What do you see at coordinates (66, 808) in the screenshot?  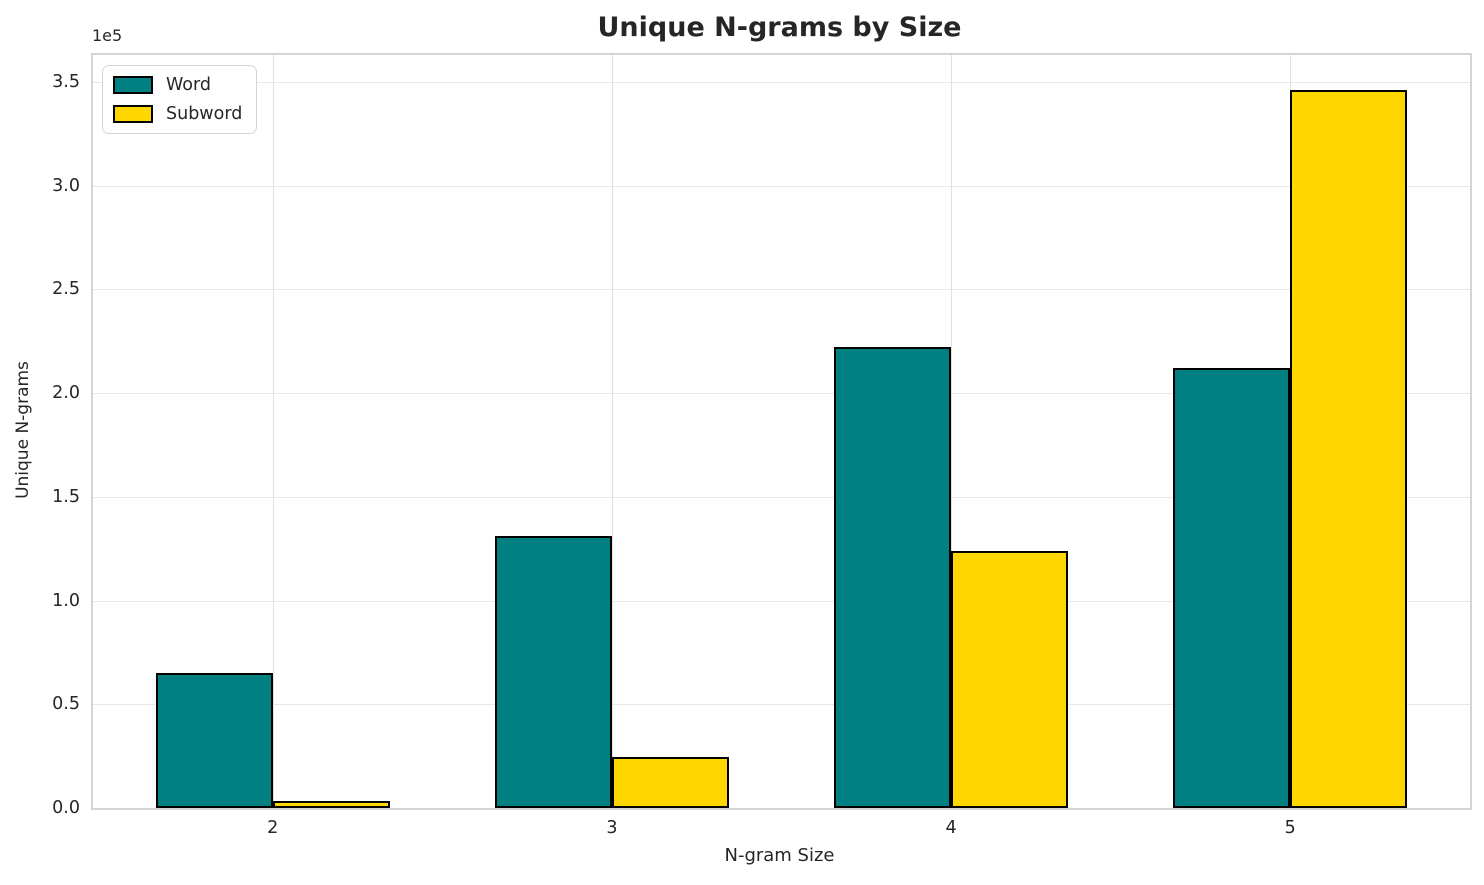 I see `y-tick-label: 0.0` at bounding box center [66, 808].